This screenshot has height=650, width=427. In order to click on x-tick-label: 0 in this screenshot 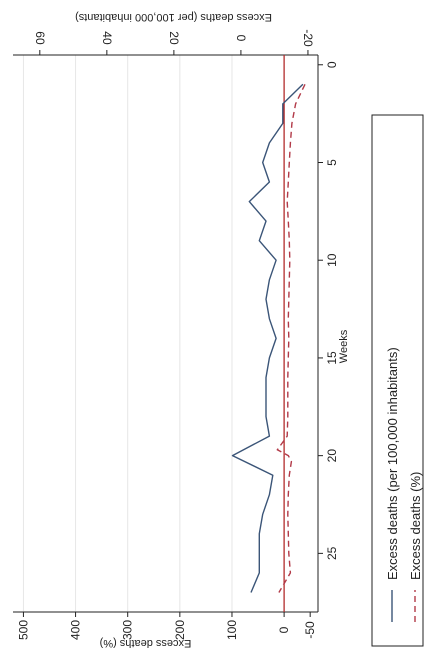, I will do `click(332, 64)`.